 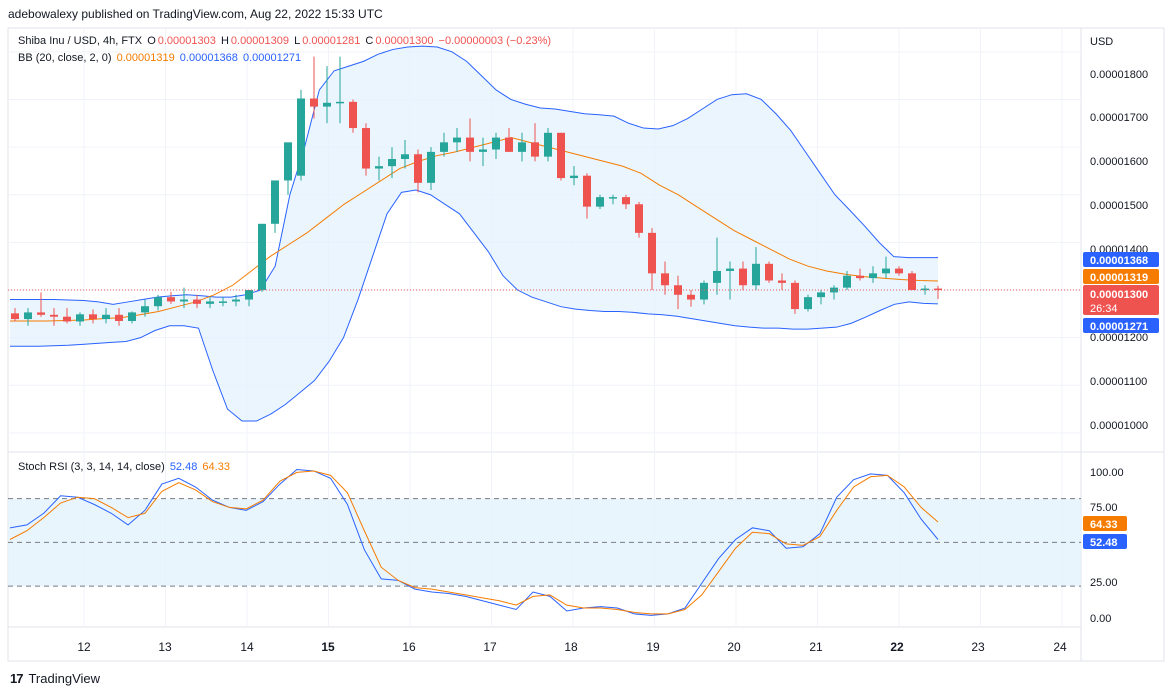 I want to click on bb-upper-badge, so click(x=1121, y=259).